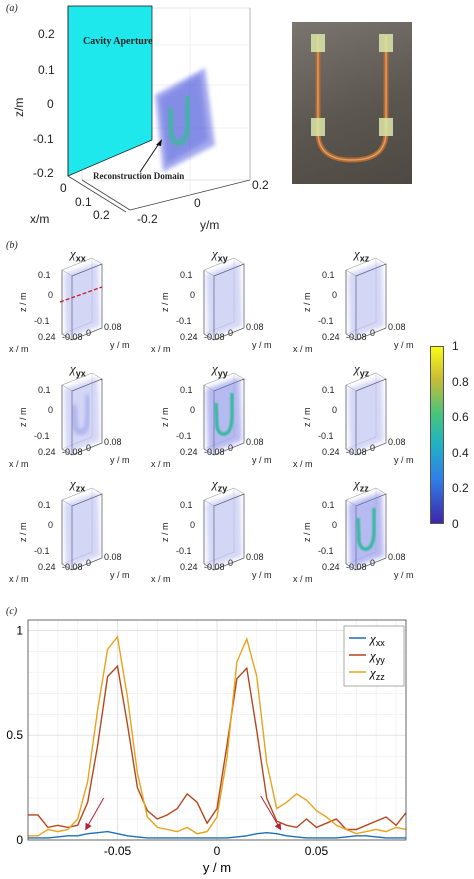 Image resolution: width=474 pixels, height=879 pixels. Describe the element at coordinates (12, 611) in the screenshot. I see `panel-c-label: (c)` at that location.